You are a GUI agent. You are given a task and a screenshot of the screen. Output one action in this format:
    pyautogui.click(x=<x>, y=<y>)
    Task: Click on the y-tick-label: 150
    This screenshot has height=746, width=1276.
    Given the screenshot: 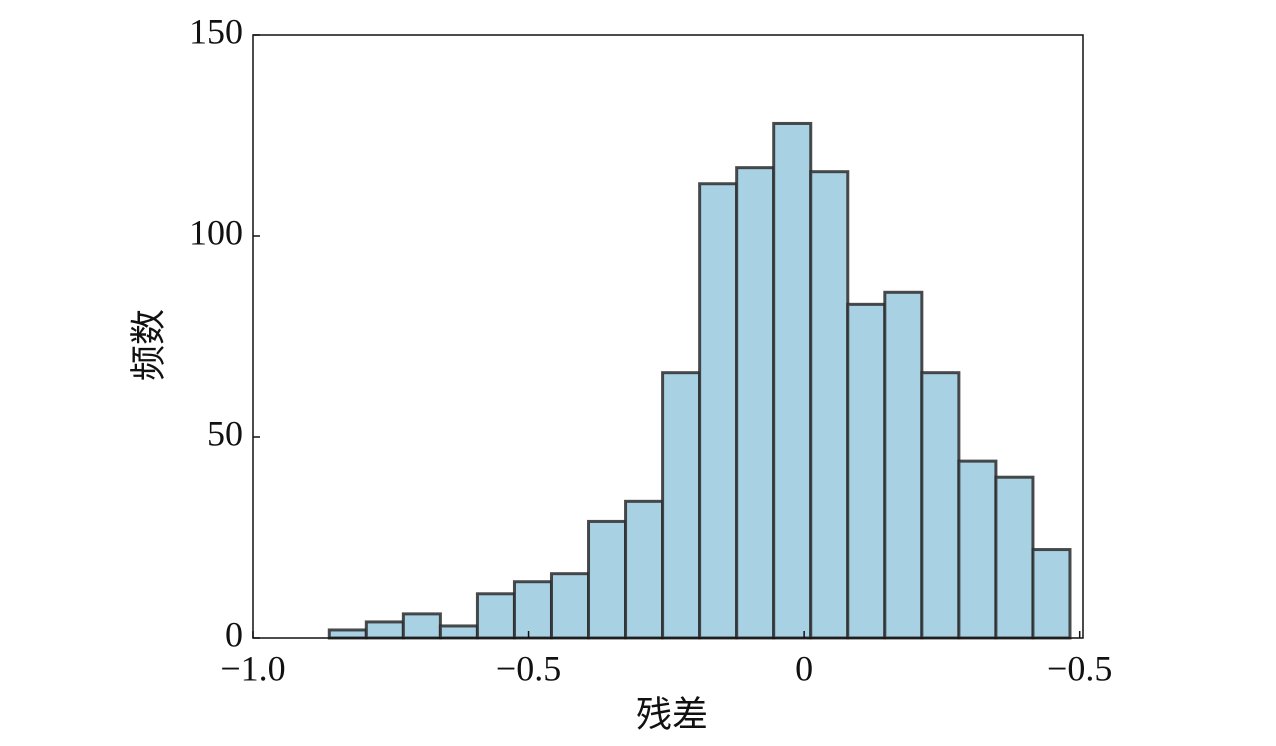 What is the action you would take?
    pyautogui.click(x=216, y=31)
    